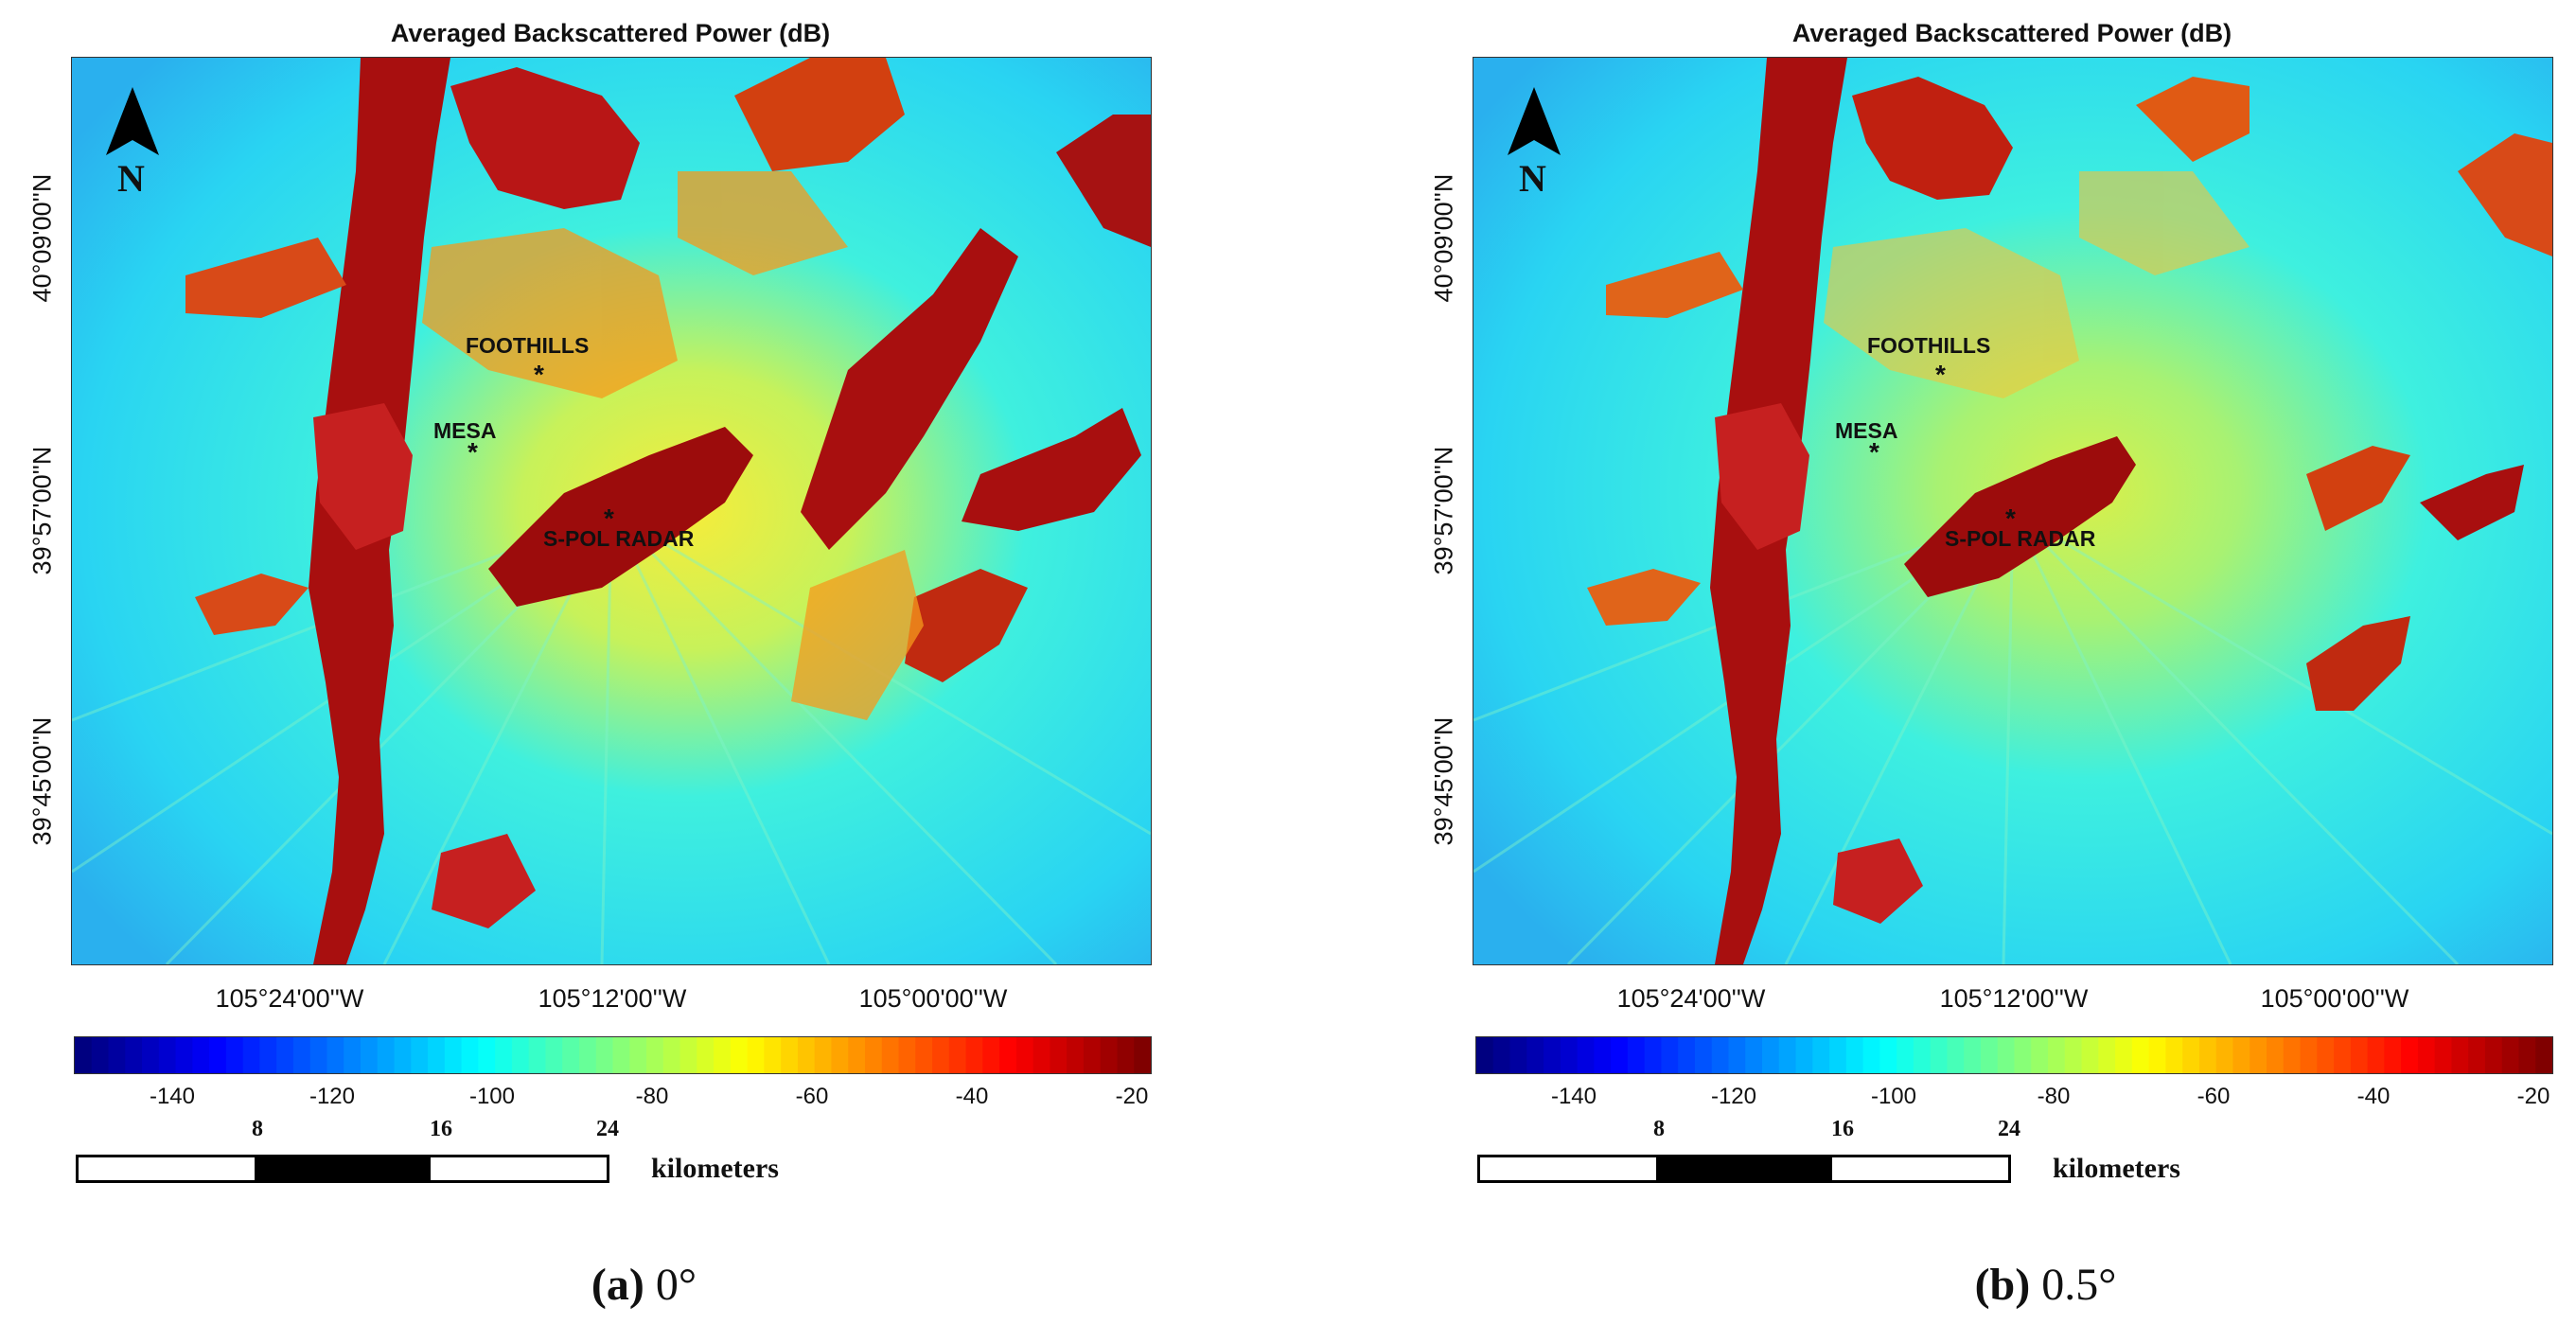 The height and width of the screenshot is (1342, 2576). What do you see at coordinates (131, 178) in the screenshot?
I see `north-label: N` at bounding box center [131, 178].